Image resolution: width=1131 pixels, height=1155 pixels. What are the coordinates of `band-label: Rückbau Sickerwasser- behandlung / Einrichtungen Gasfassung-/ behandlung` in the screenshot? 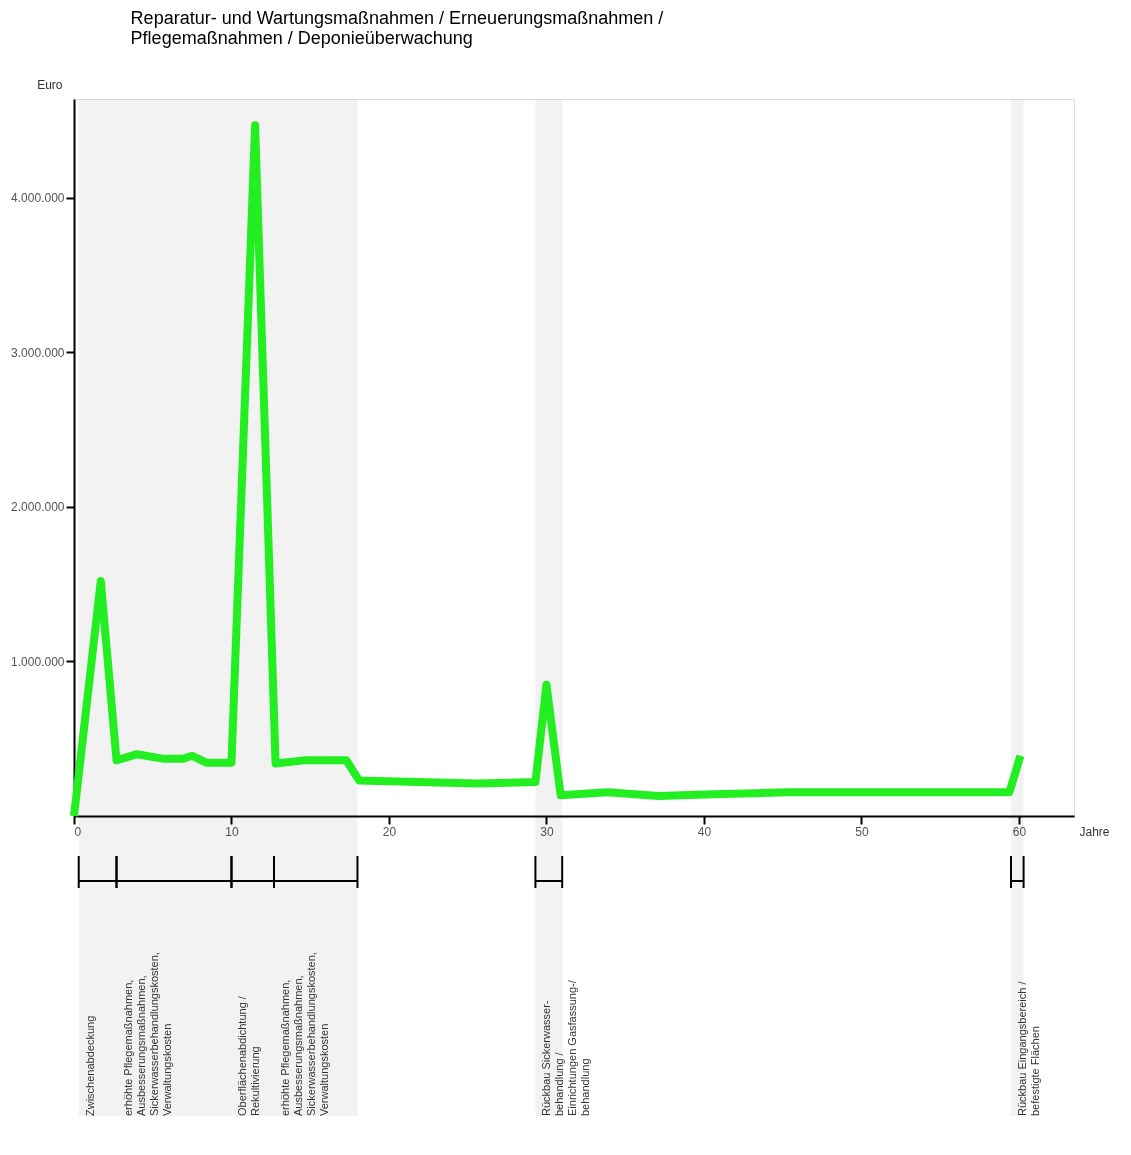 It's located at (566, 1047).